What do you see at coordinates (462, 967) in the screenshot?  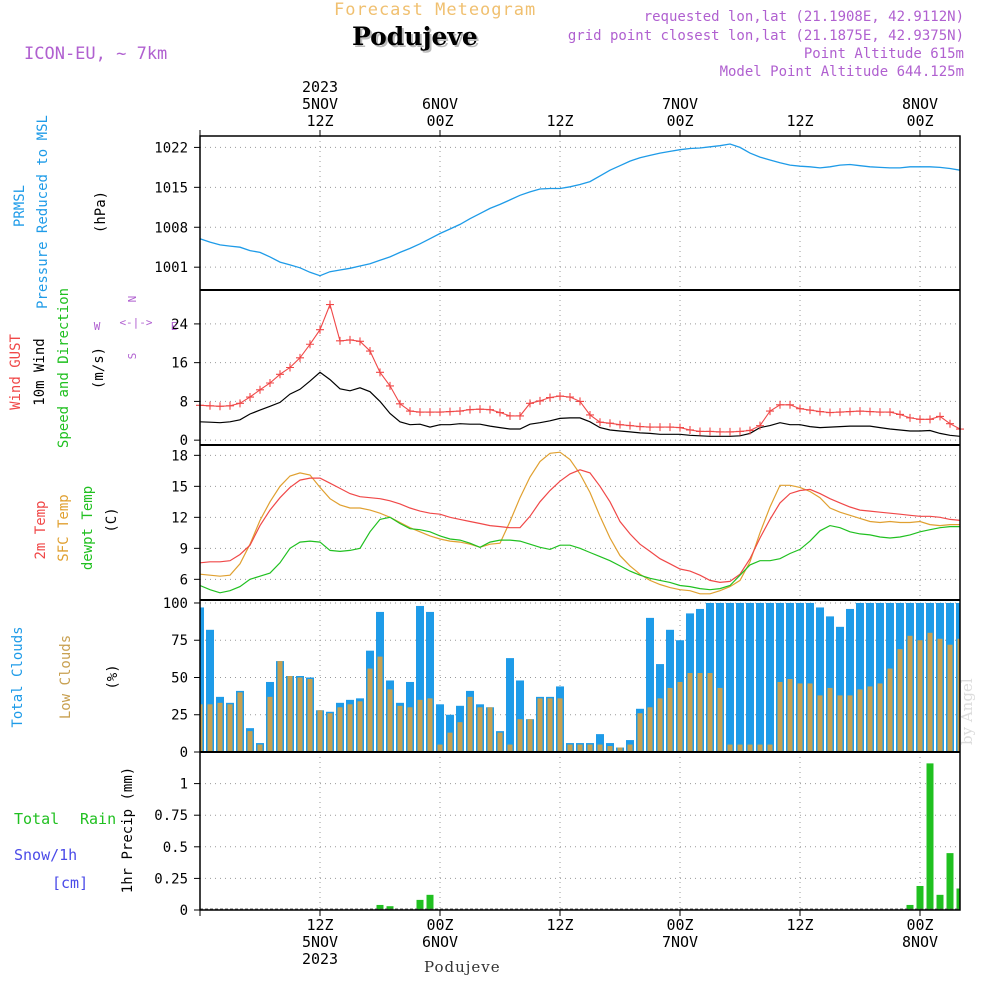 I see `footer-location: Podujeve` at bounding box center [462, 967].